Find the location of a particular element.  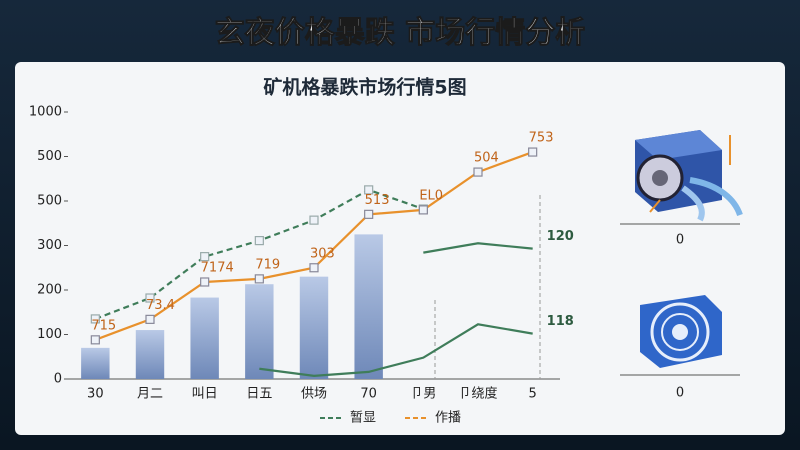

x-tick-label: 卩绕度 is located at coordinates (477, 394).